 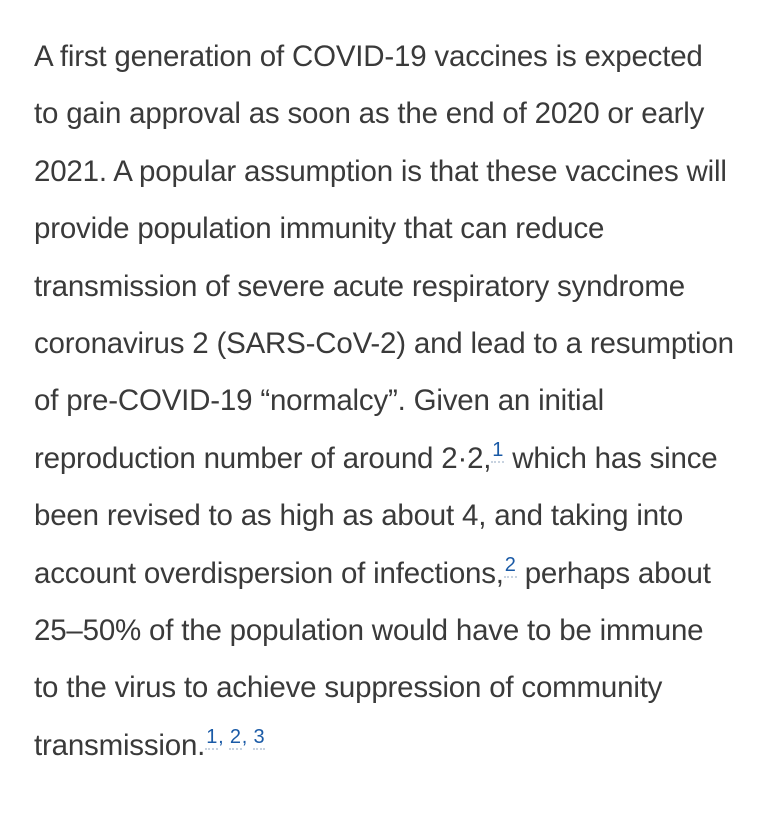 I want to click on reference-link-3: 1, so click(x=212, y=737).